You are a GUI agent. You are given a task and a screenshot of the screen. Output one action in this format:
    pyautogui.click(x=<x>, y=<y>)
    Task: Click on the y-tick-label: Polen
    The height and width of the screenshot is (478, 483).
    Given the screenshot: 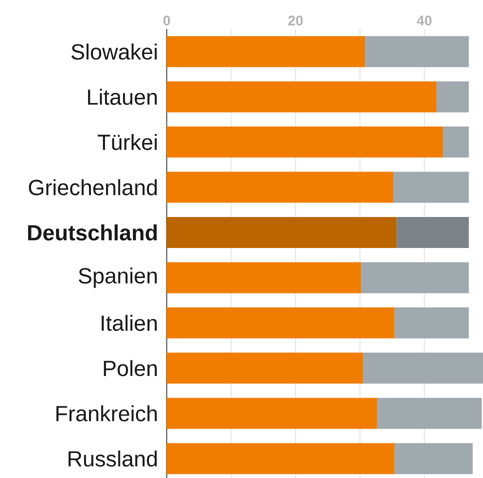 What is the action you would take?
    pyautogui.click(x=130, y=368)
    